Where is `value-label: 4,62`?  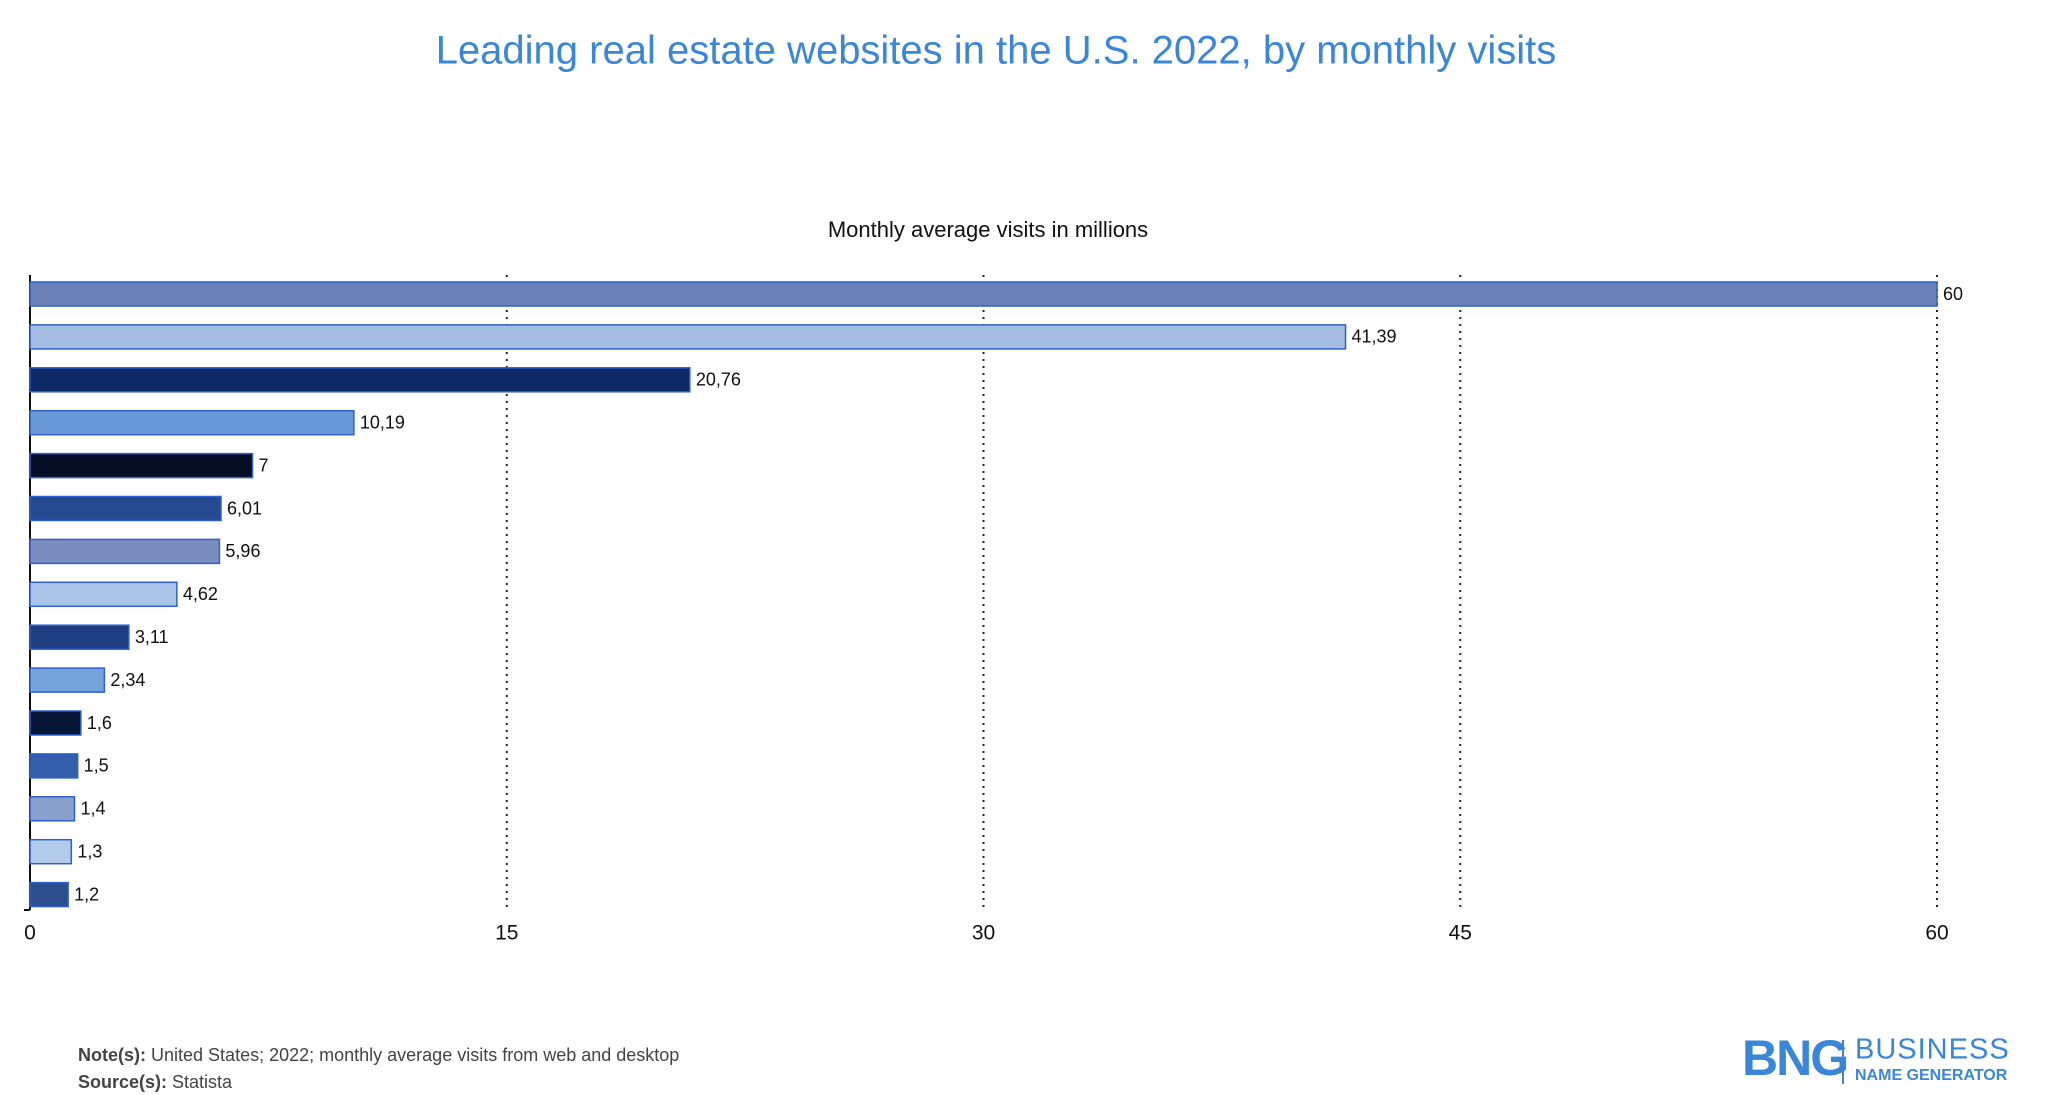
value-label: 4,62 is located at coordinates (200, 594).